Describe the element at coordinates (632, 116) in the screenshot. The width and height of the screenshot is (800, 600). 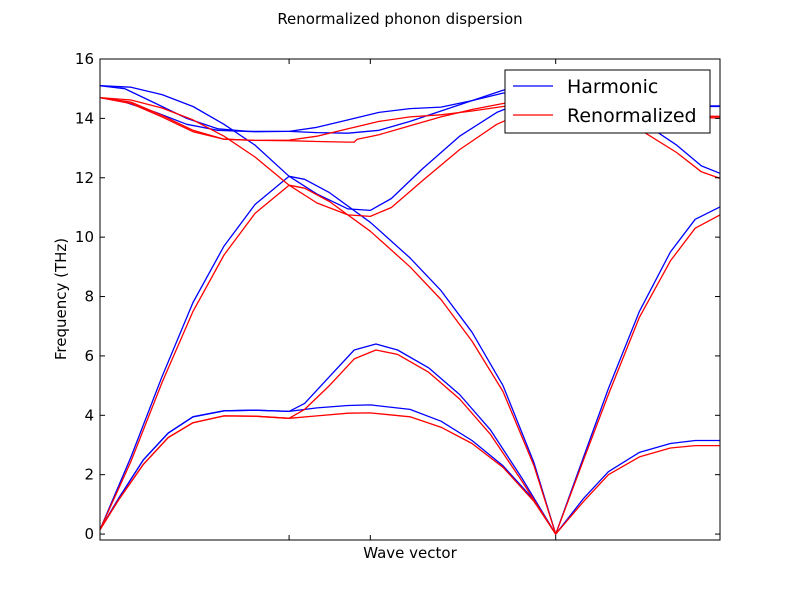
I see `legend-label-renormalized: Renormalized` at that location.